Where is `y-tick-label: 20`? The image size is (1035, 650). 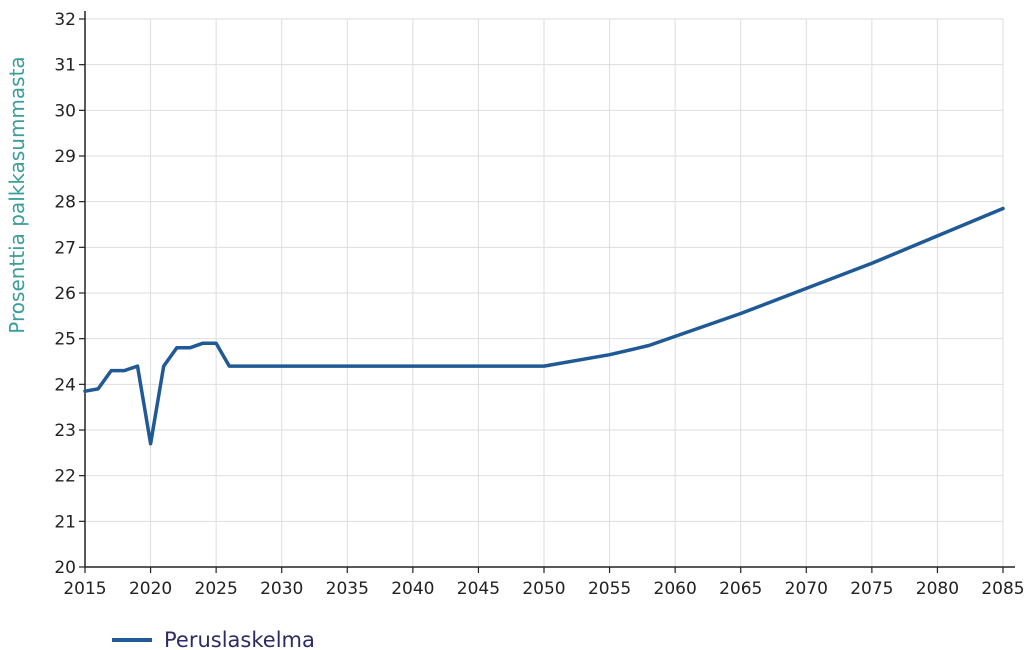 y-tick-label: 20 is located at coordinates (65, 568).